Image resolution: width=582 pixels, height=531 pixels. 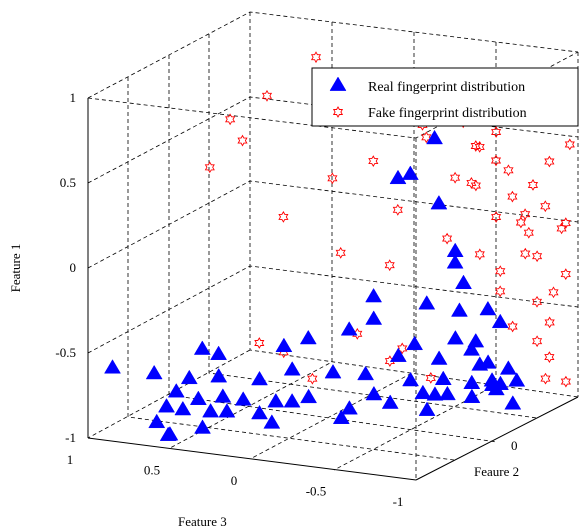 What do you see at coordinates (252, 459) in the screenshot?
I see `feature3-axis` at bounding box center [252, 459].